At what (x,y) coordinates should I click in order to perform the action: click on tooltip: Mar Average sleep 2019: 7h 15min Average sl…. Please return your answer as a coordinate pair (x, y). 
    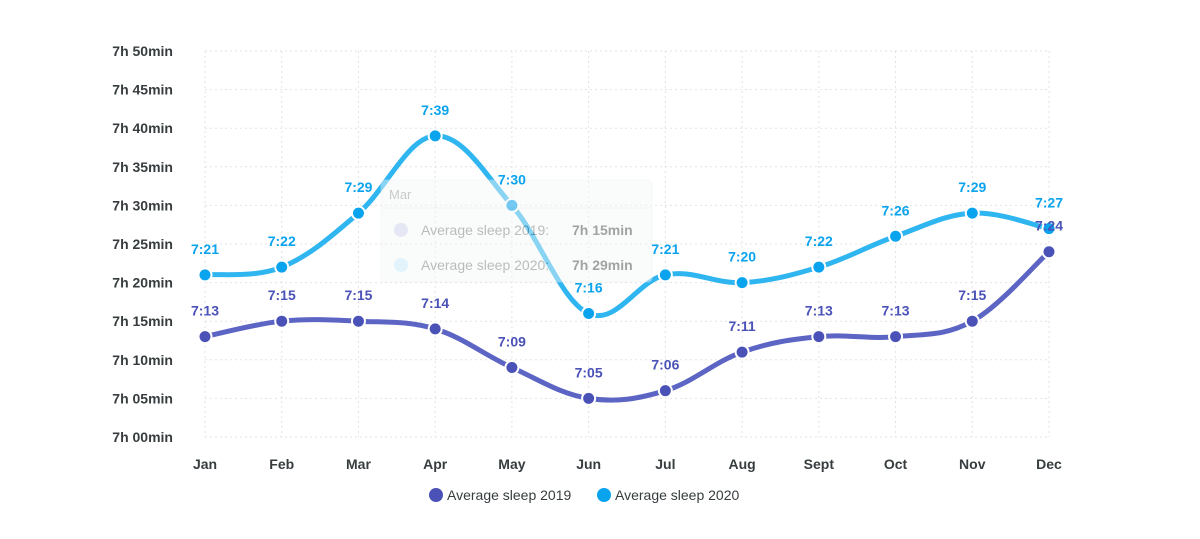
    Looking at the image, I should click on (516, 231).